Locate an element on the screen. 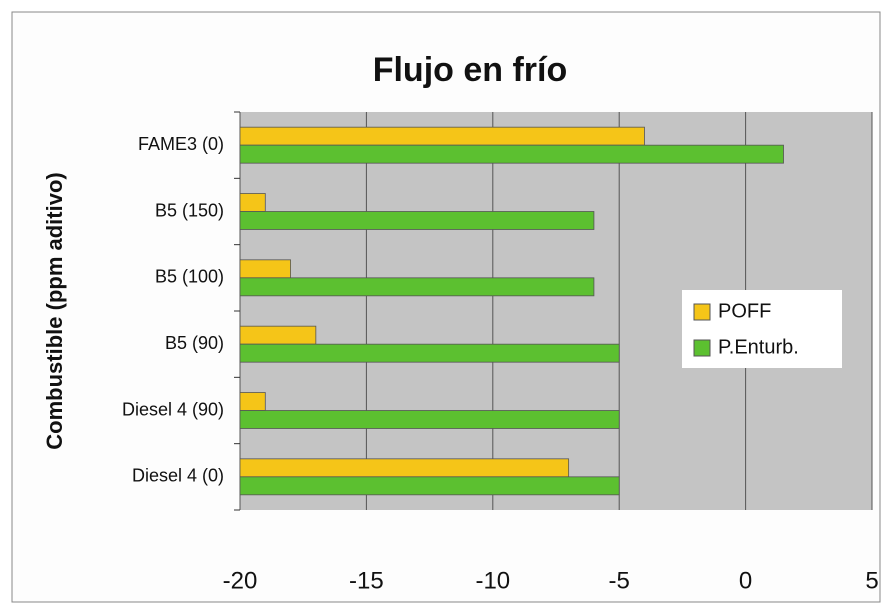 The image size is (892, 609). x-tick-label: 5 is located at coordinates (871, 580).